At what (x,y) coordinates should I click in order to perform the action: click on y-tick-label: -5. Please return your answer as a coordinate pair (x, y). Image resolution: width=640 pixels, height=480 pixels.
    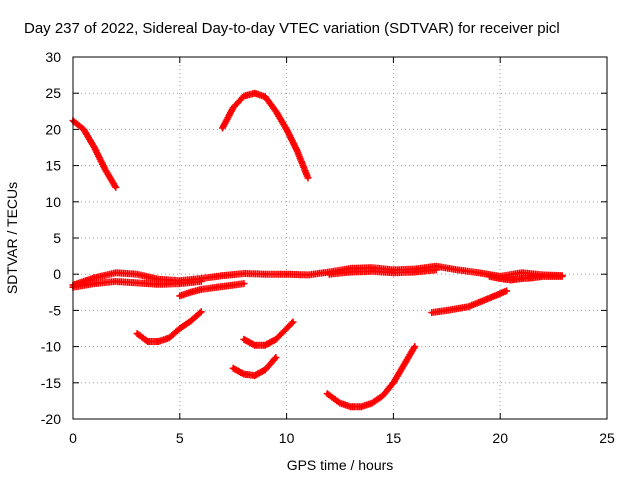
    Looking at the image, I should click on (55, 310).